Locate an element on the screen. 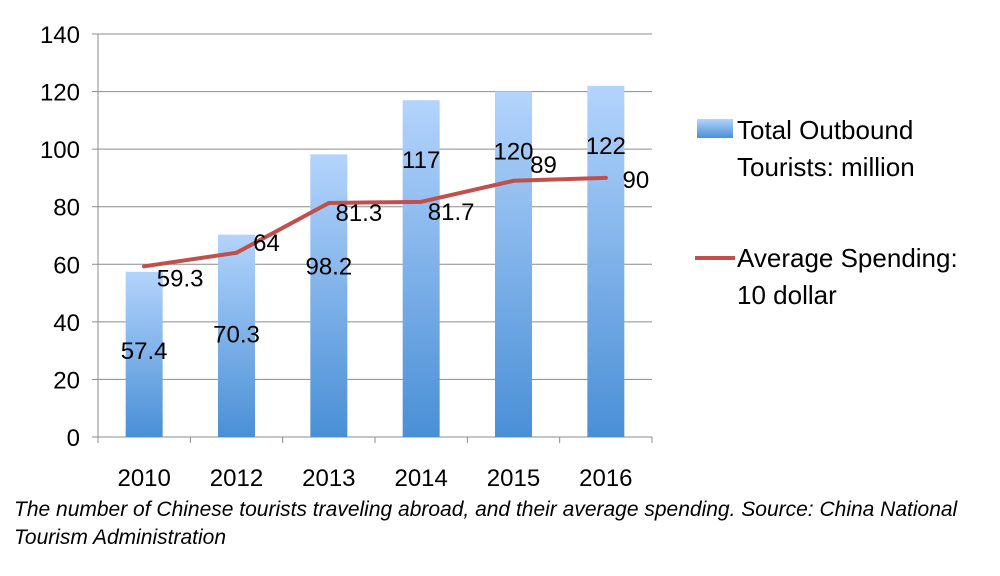 The width and height of the screenshot is (1000, 576). spending-point-2012 is located at coordinates (236, 252).